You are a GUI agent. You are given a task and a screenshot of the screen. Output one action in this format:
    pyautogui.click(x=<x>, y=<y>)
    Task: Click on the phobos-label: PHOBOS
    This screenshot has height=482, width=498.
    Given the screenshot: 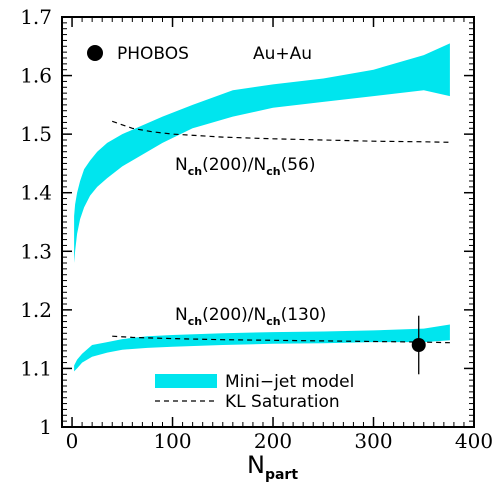 What is the action you would take?
    pyautogui.click(x=153, y=54)
    